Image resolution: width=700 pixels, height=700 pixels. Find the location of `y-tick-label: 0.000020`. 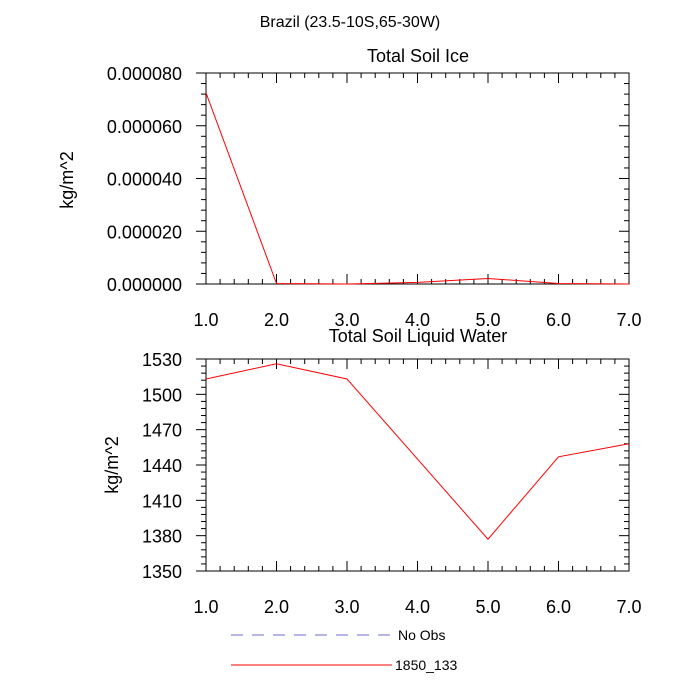

y-tick-label: 0.000020 is located at coordinates (144, 232).